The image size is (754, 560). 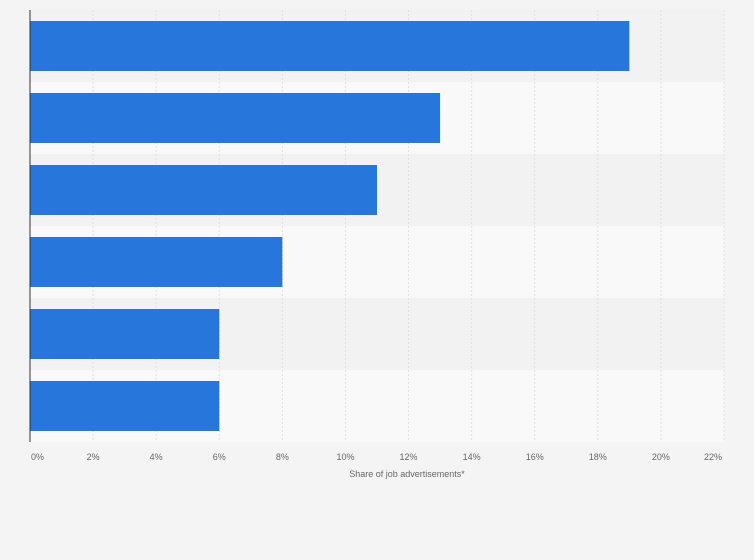 I want to click on x-tick-label: 8%, so click(x=282, y=457).